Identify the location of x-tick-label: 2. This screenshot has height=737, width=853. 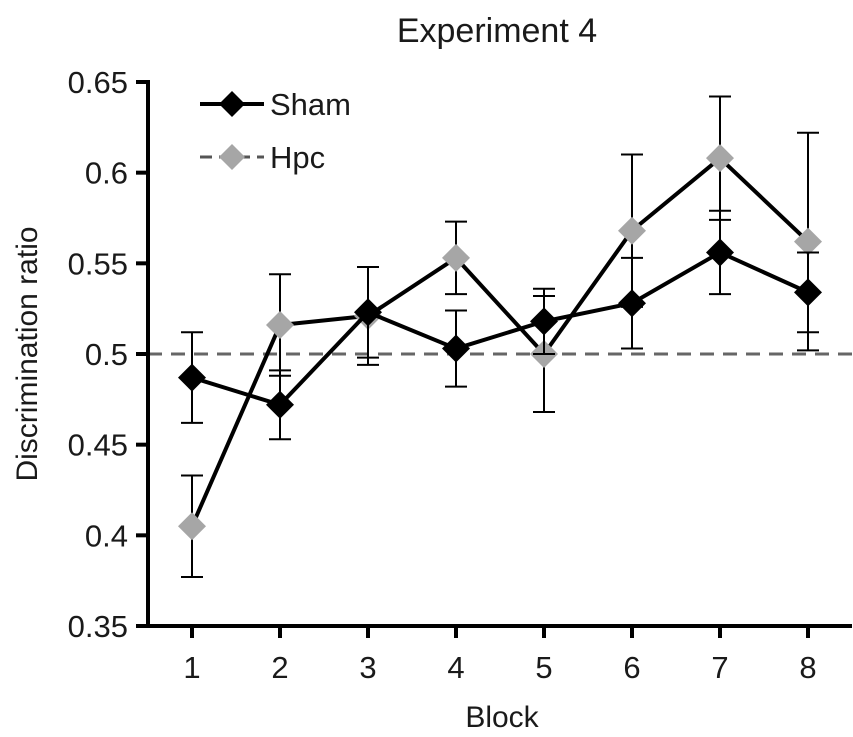
(279, 667).